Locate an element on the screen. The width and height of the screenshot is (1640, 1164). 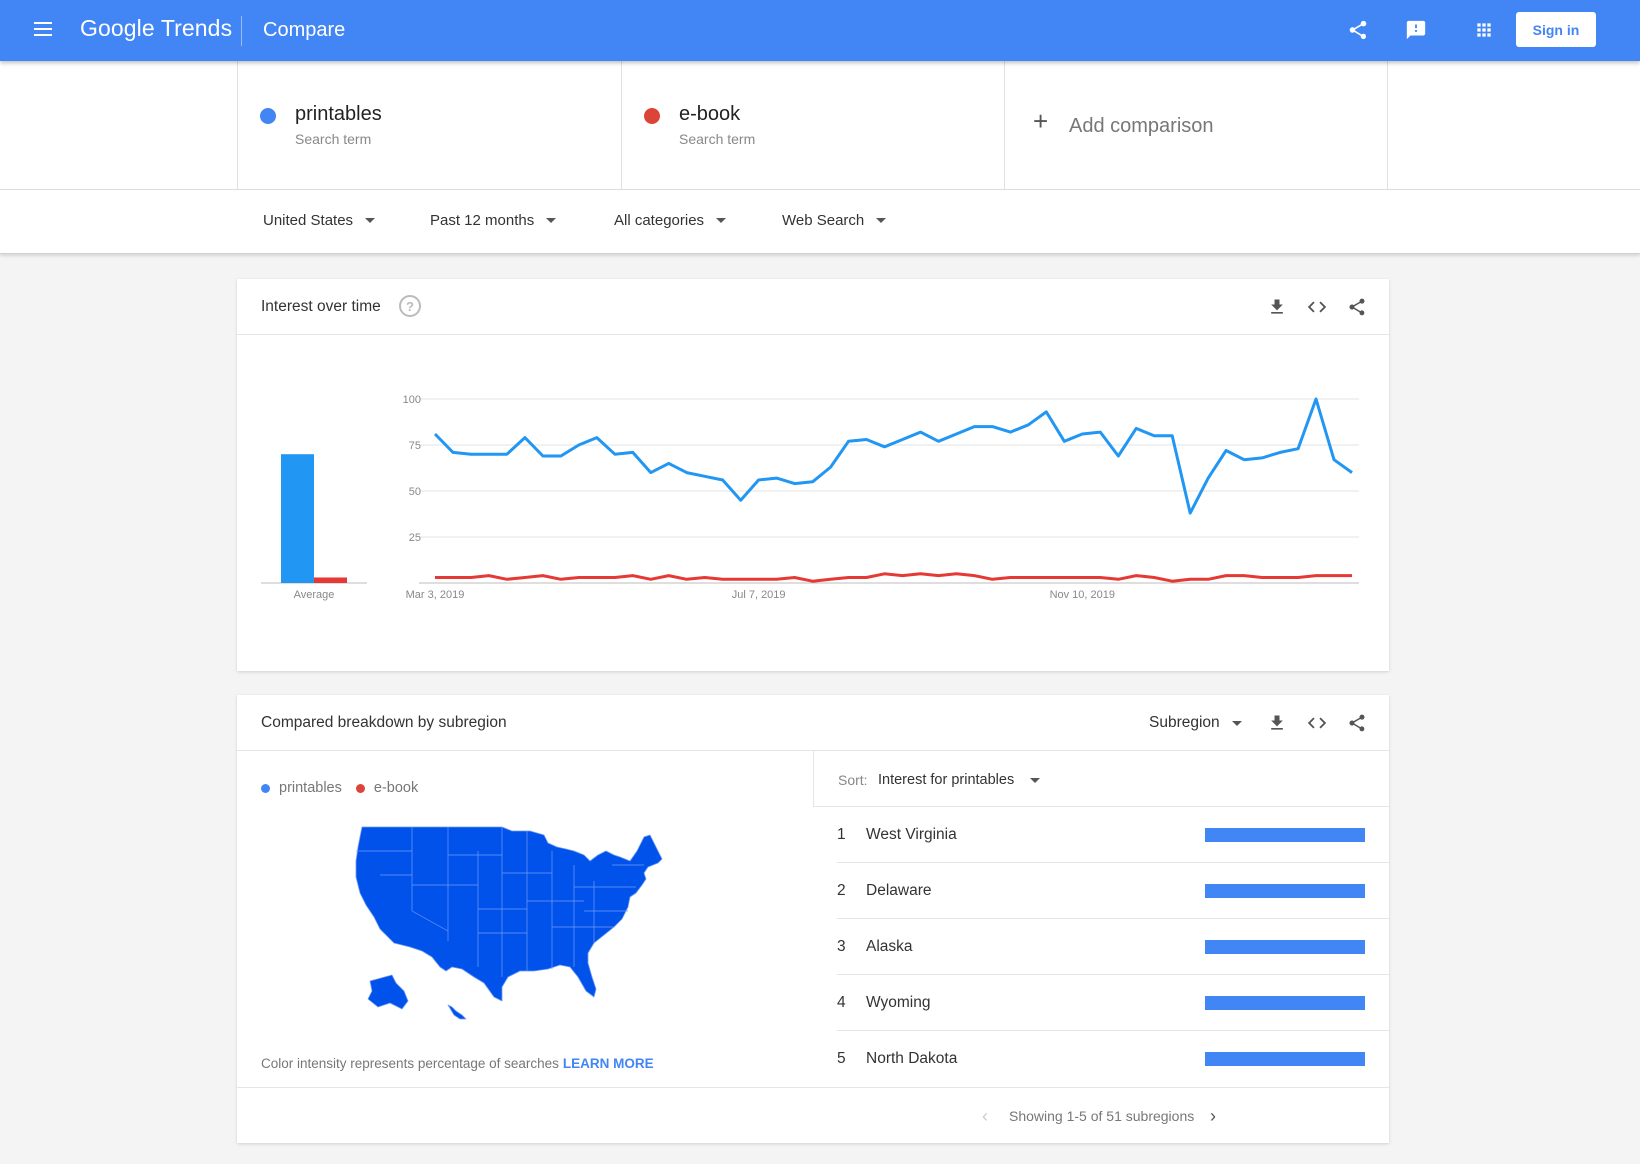
subregion-name: Delaware is located at coordinates (899, 890).